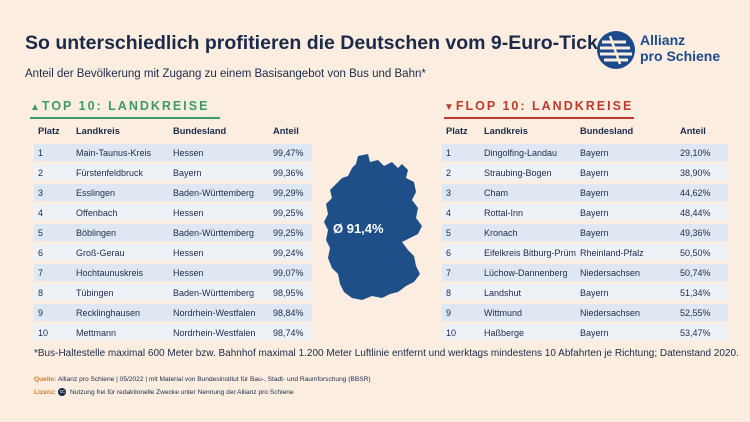  Describe the element at coordinates (45, 379) in the screenshot. I see `source-label: Quelle:` at that location.